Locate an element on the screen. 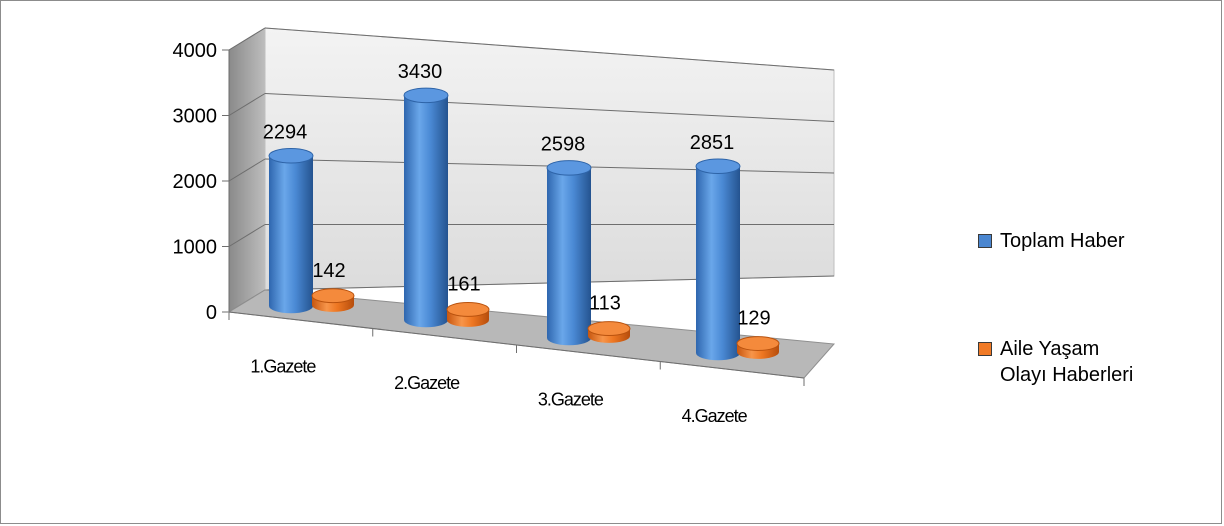 The height and width of the screenshot is (526, 1224). x-tick-label: 3.Gazete is located at coordinates (571, 399).